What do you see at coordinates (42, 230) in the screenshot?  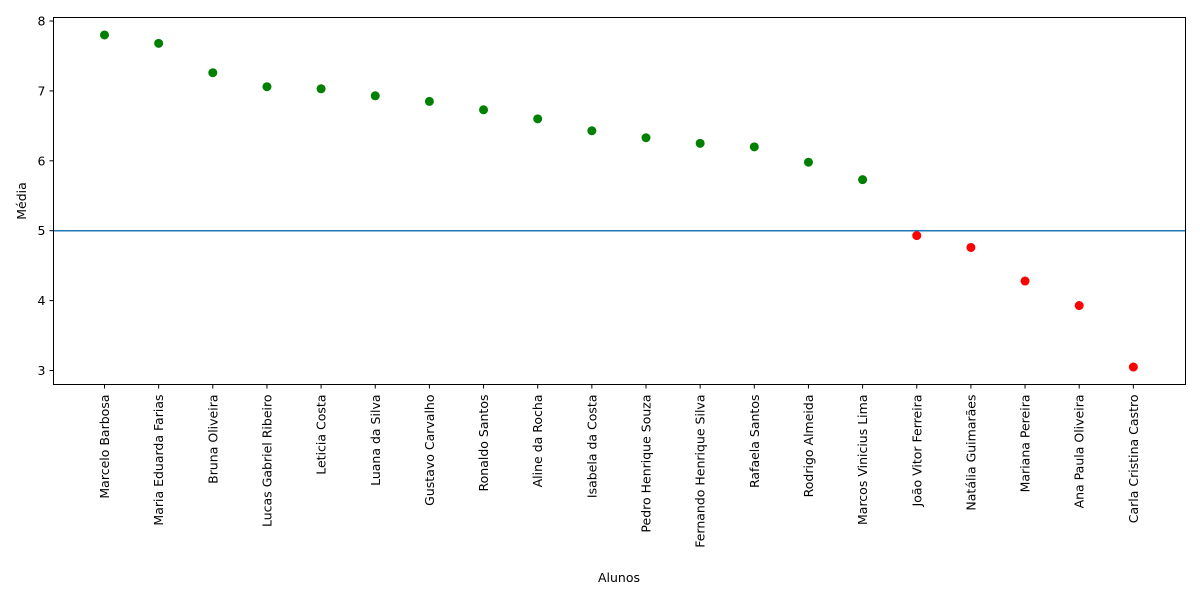 I see `y-tick-label: 5` at bounding box center [42, 230].